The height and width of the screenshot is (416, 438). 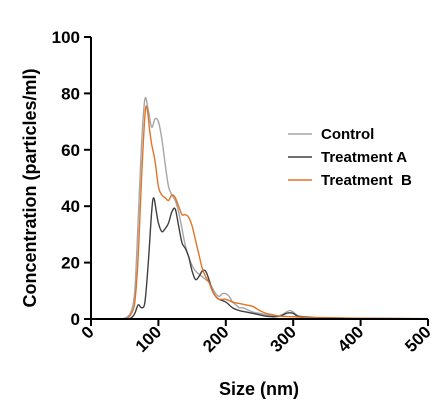 I want to click on x-tick-label: 100, so click(x=148, y=338).